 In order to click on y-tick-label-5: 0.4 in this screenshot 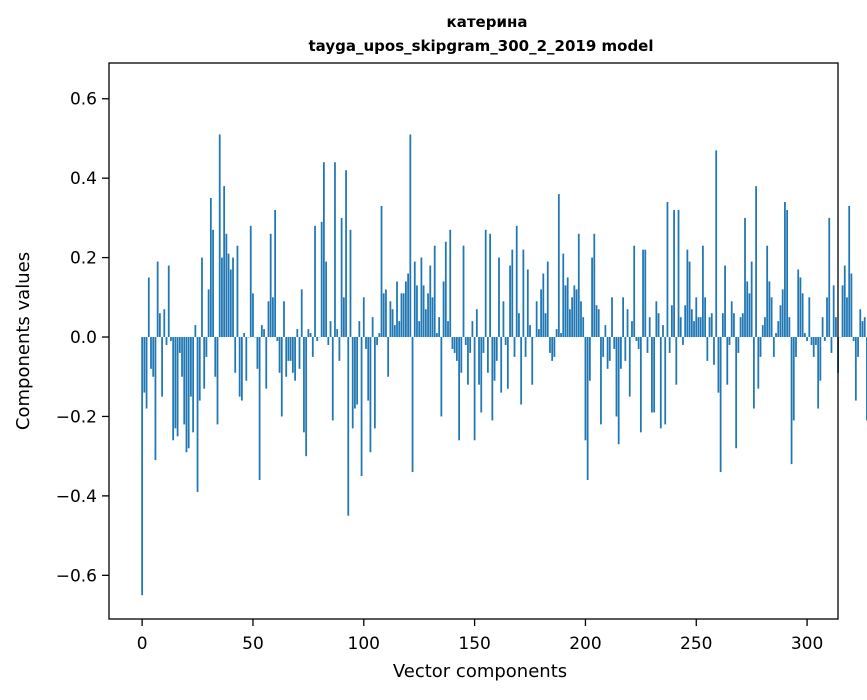, I will do `click(83, 179)`.